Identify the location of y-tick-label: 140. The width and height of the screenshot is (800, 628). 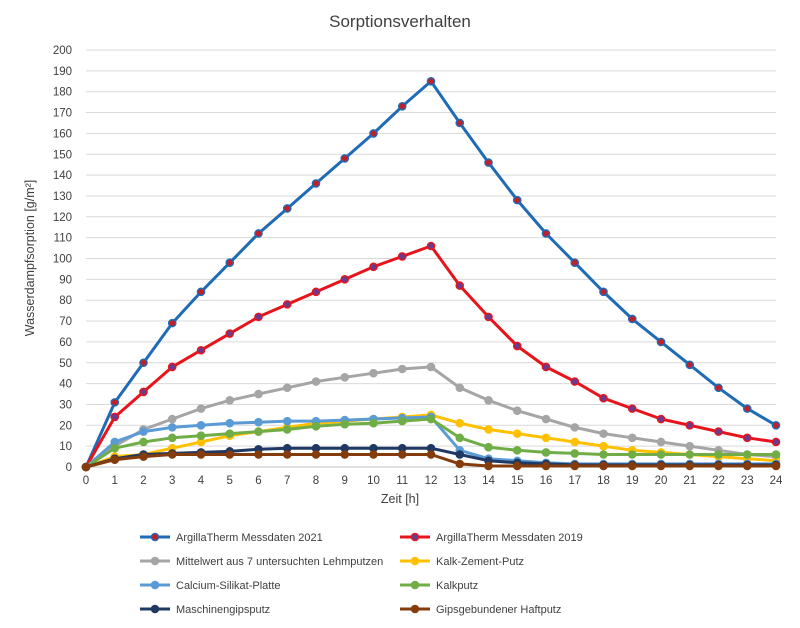
(62, 176).